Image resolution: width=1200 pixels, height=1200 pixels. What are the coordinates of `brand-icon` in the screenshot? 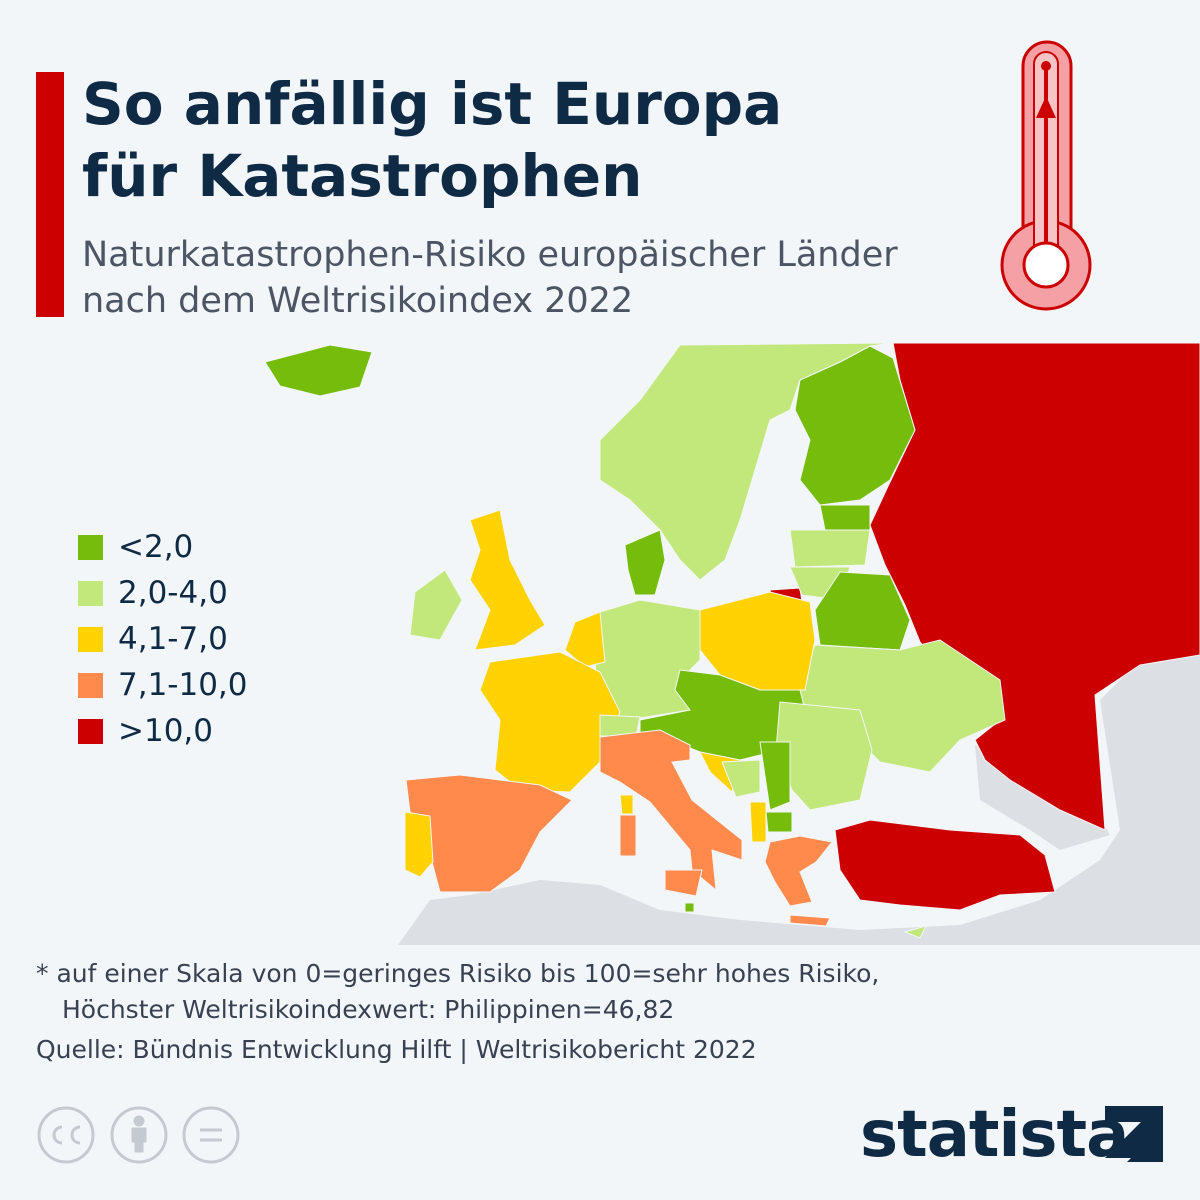 It's located at (1134, 1134).